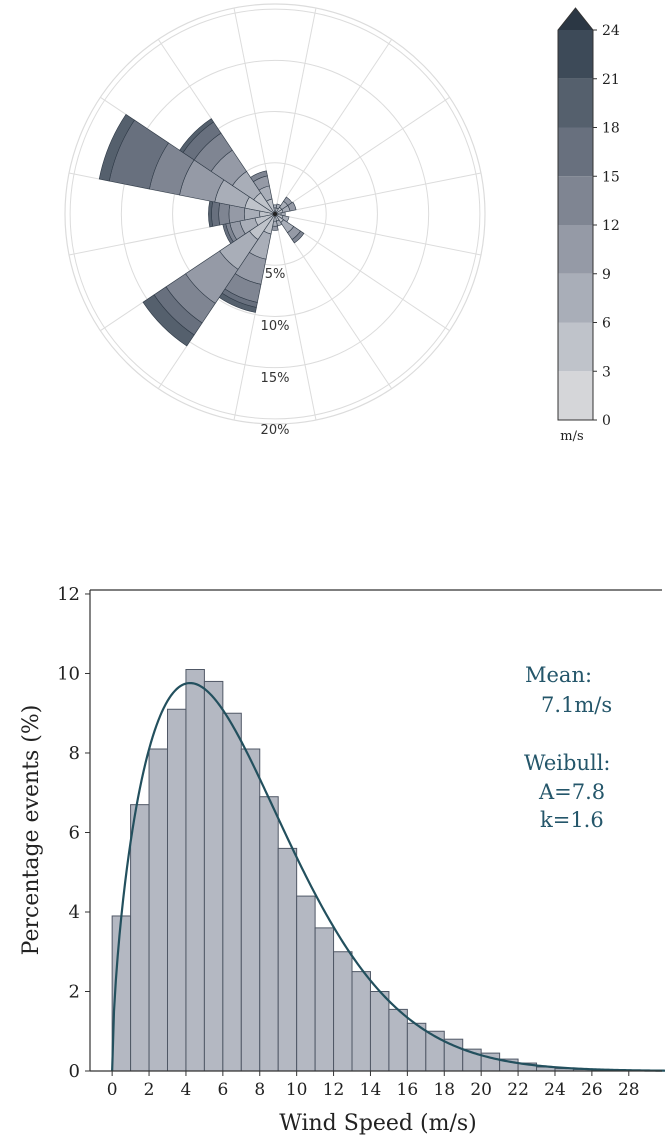 The height and width of the screenshot is (1142, 665). What do you see at coordinates (68, 594) in the screenshot?
I see `y-tick-label: 12` at bounding box center [68, 594].